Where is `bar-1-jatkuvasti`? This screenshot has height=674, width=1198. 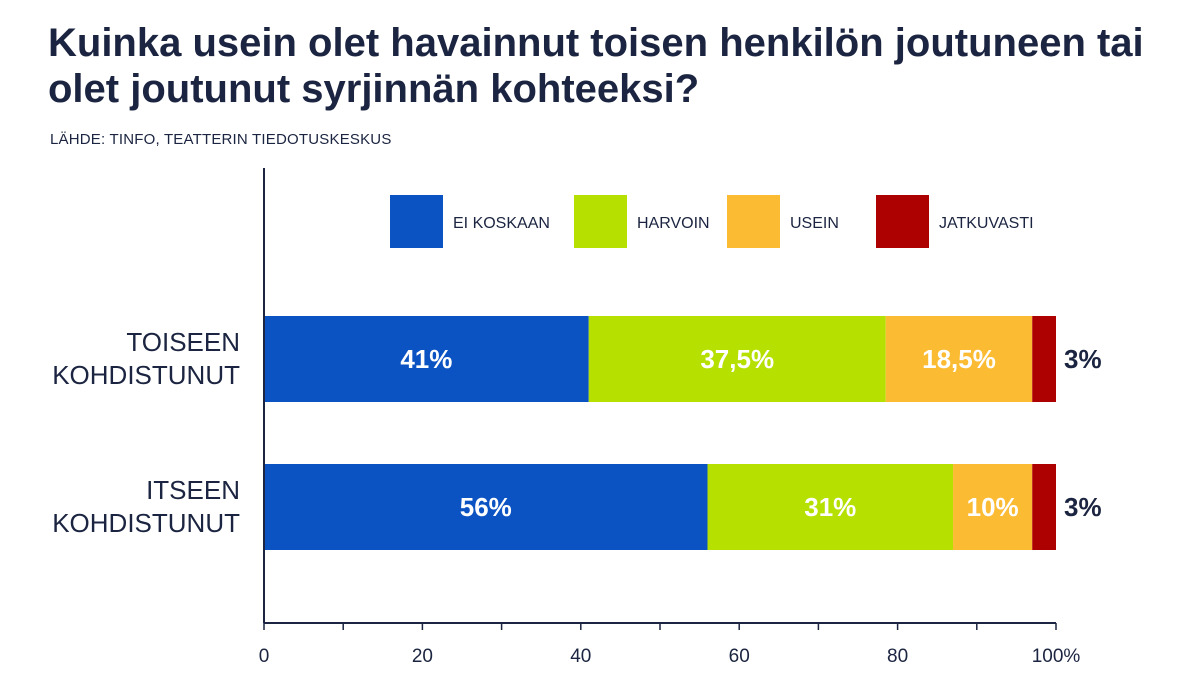
bar-1-jatkuvasti is located at coordinates (1044, 359).